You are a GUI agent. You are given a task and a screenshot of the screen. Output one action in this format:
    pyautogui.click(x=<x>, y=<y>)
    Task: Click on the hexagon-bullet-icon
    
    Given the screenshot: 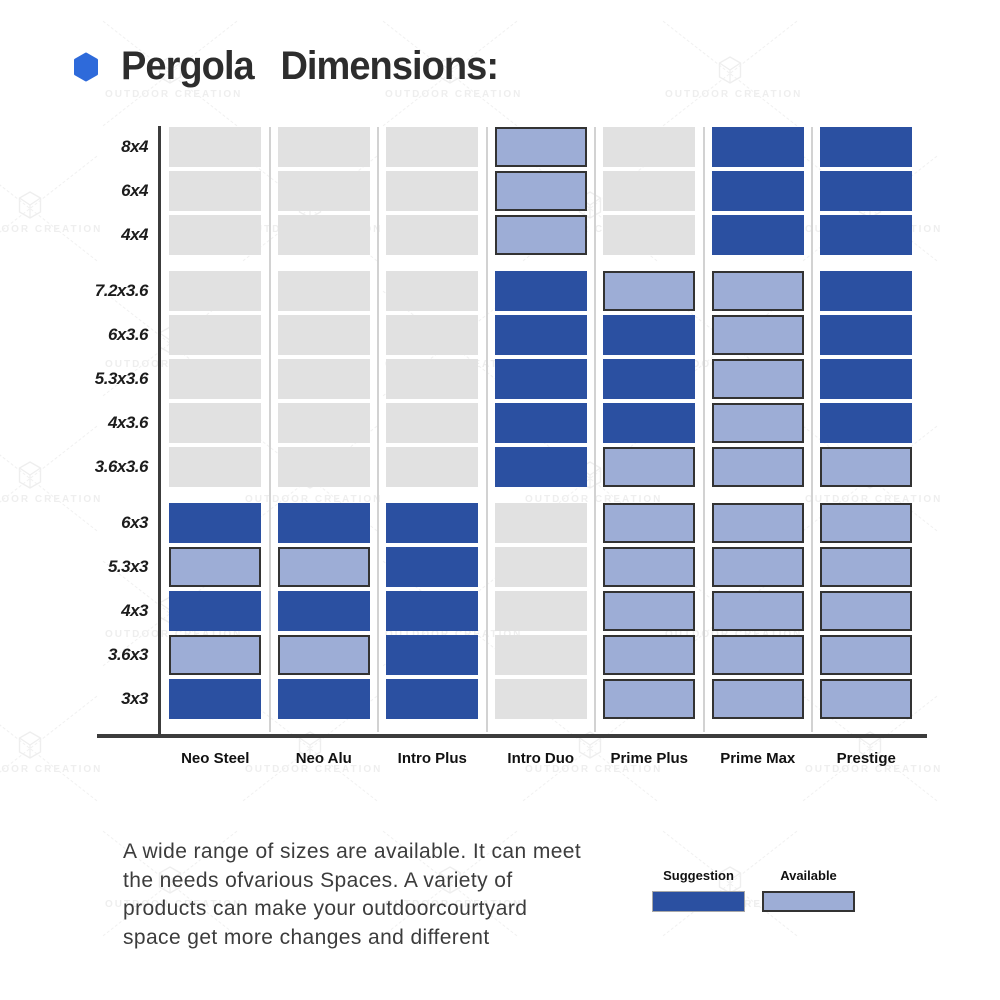 What is the action you would take?
    pyautogui.click(x=86, y=66)
    